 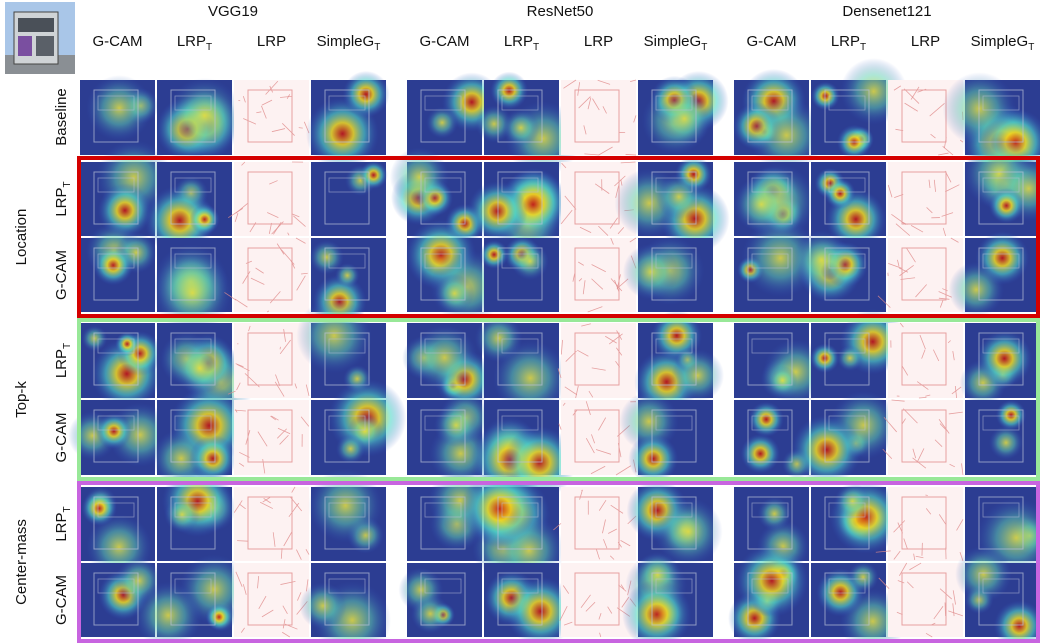 What do you see at coordinates (673, 41) in the screenshot?
I see `method-header-main: SimpleG` at bounding box center [673, 41].